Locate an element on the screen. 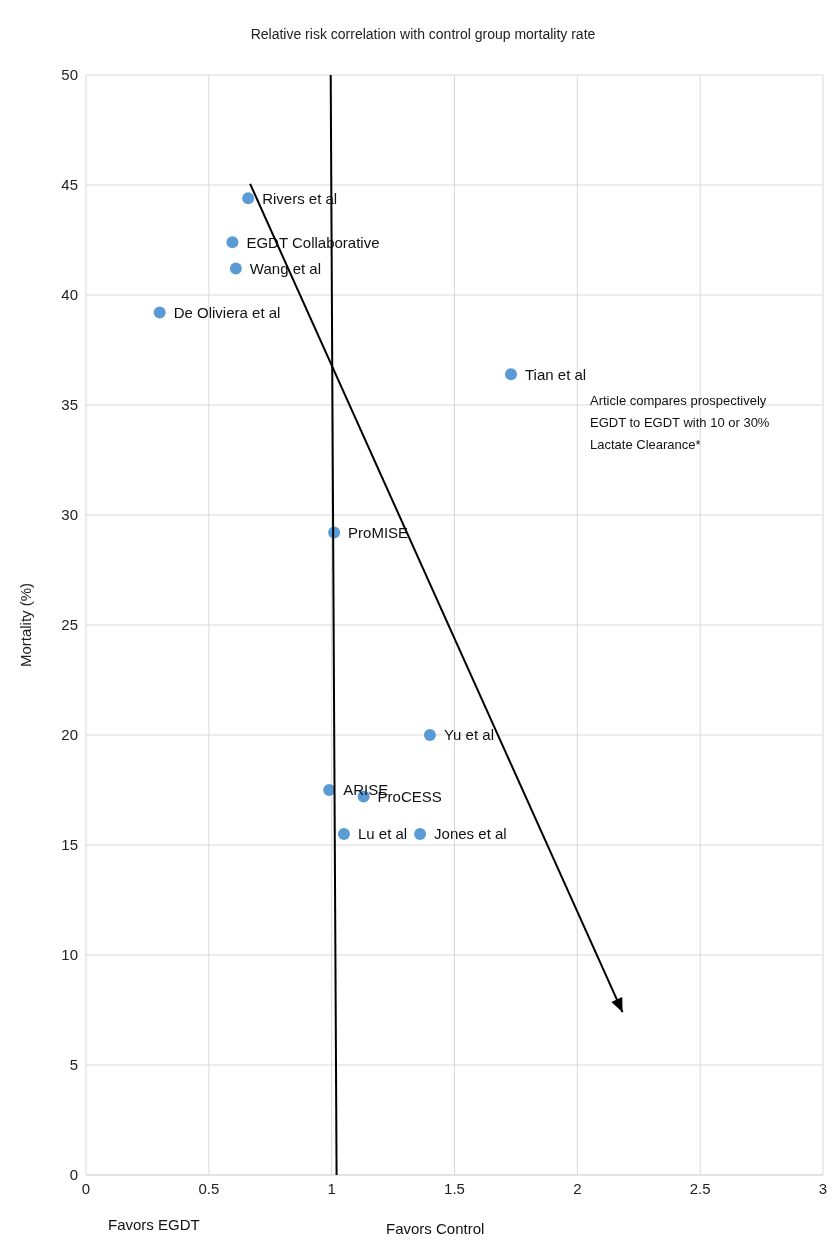  y-tick-label: 30 is located at coordinates (69, 515).